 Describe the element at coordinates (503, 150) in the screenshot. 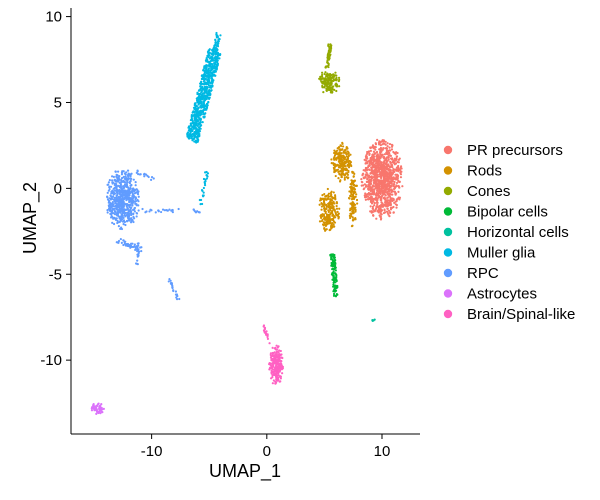

I see `legend-item: PR precursors` at that location.